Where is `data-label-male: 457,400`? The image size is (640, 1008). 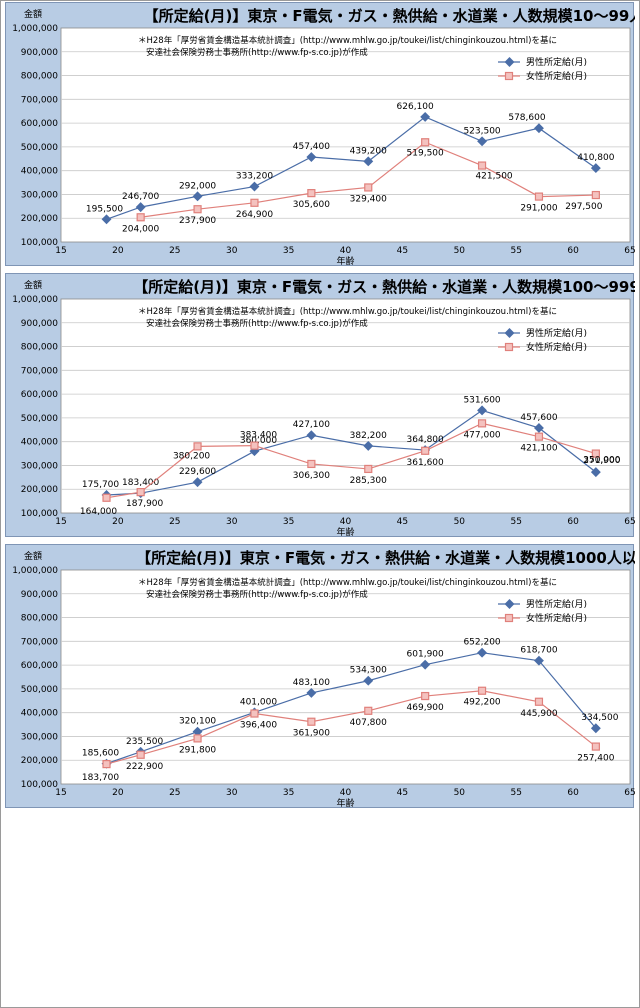
data-label-male: 457,400 is located at coordinates (311, 147).